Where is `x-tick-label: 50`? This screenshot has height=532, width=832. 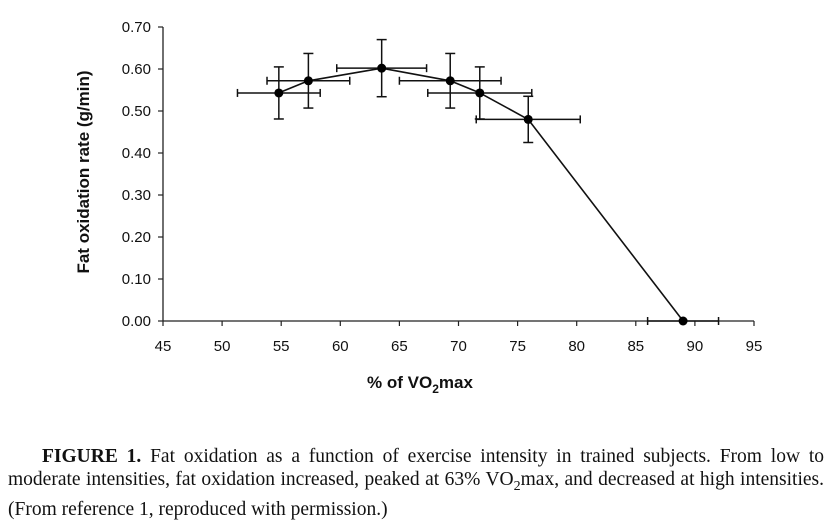 x-tick-label: 50 is located at coordinates (222, 346).